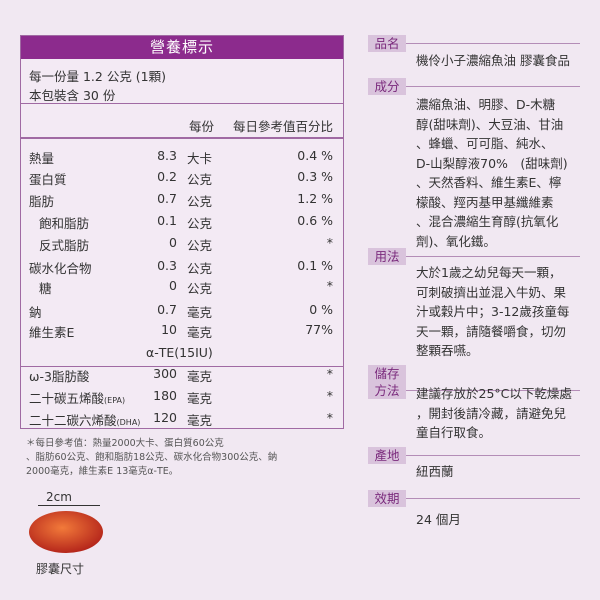  I want to click on section-text-line: 汁或穀片中；3-12歲孩童每, so click(493, 311).